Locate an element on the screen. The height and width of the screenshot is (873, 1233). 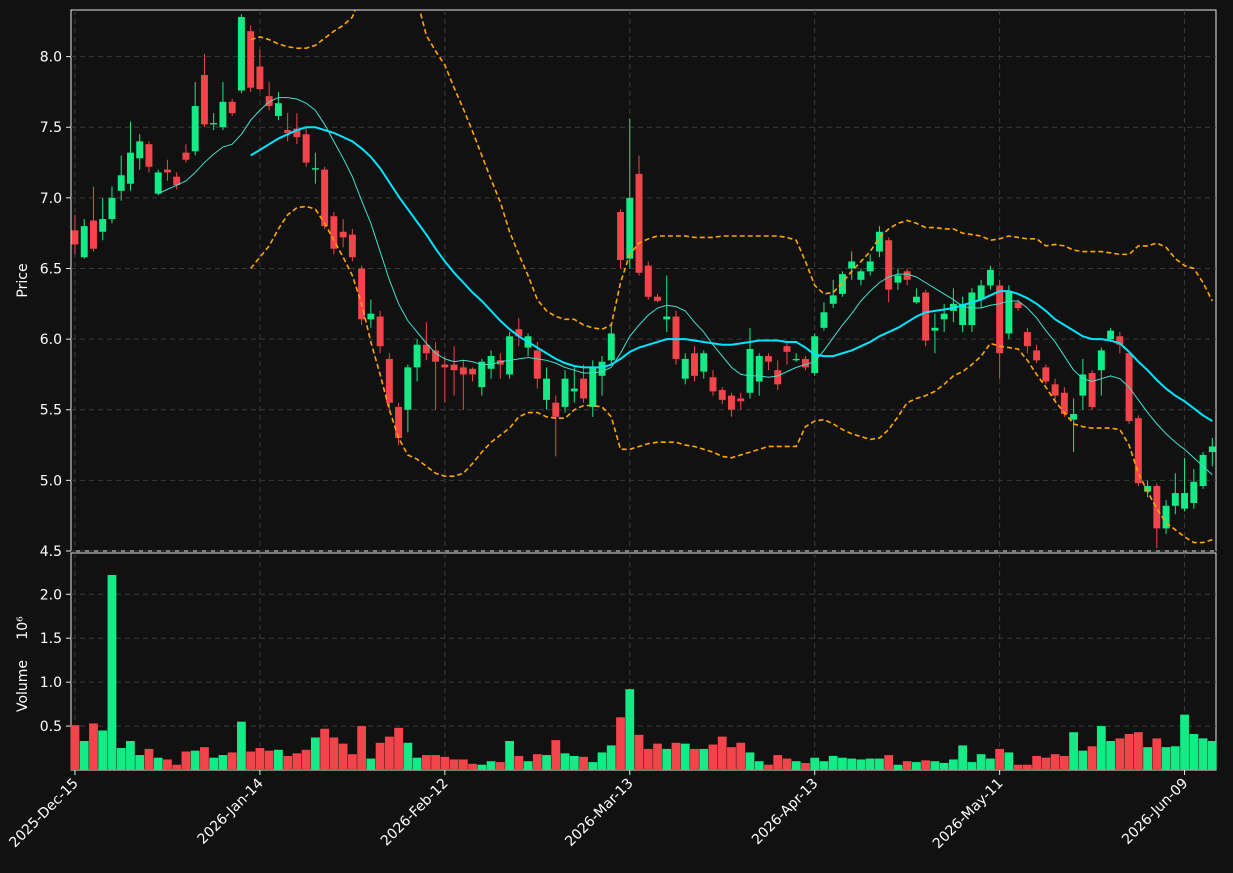
y-tick-label: 6.5 is located at coordinates (51, 269).